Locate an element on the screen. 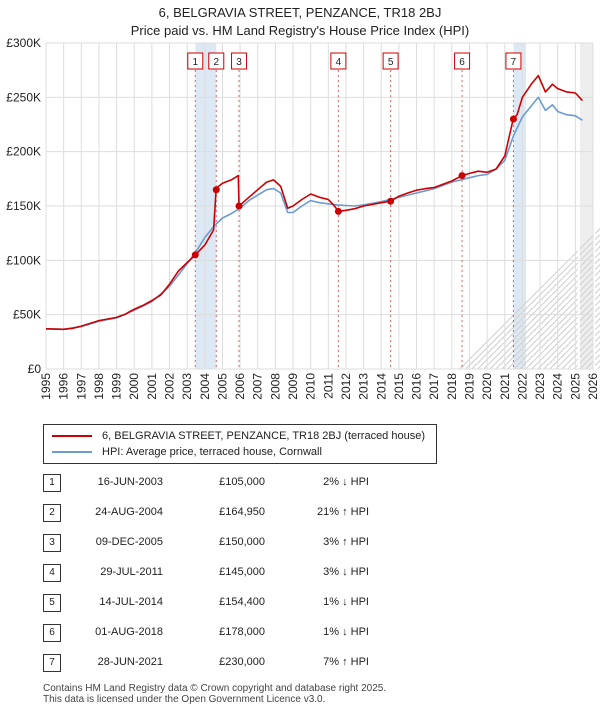 Image resolution: width=600 pixels, height=710 pixels. x-tick-label: 2013 is located at coordinates (364, 386).